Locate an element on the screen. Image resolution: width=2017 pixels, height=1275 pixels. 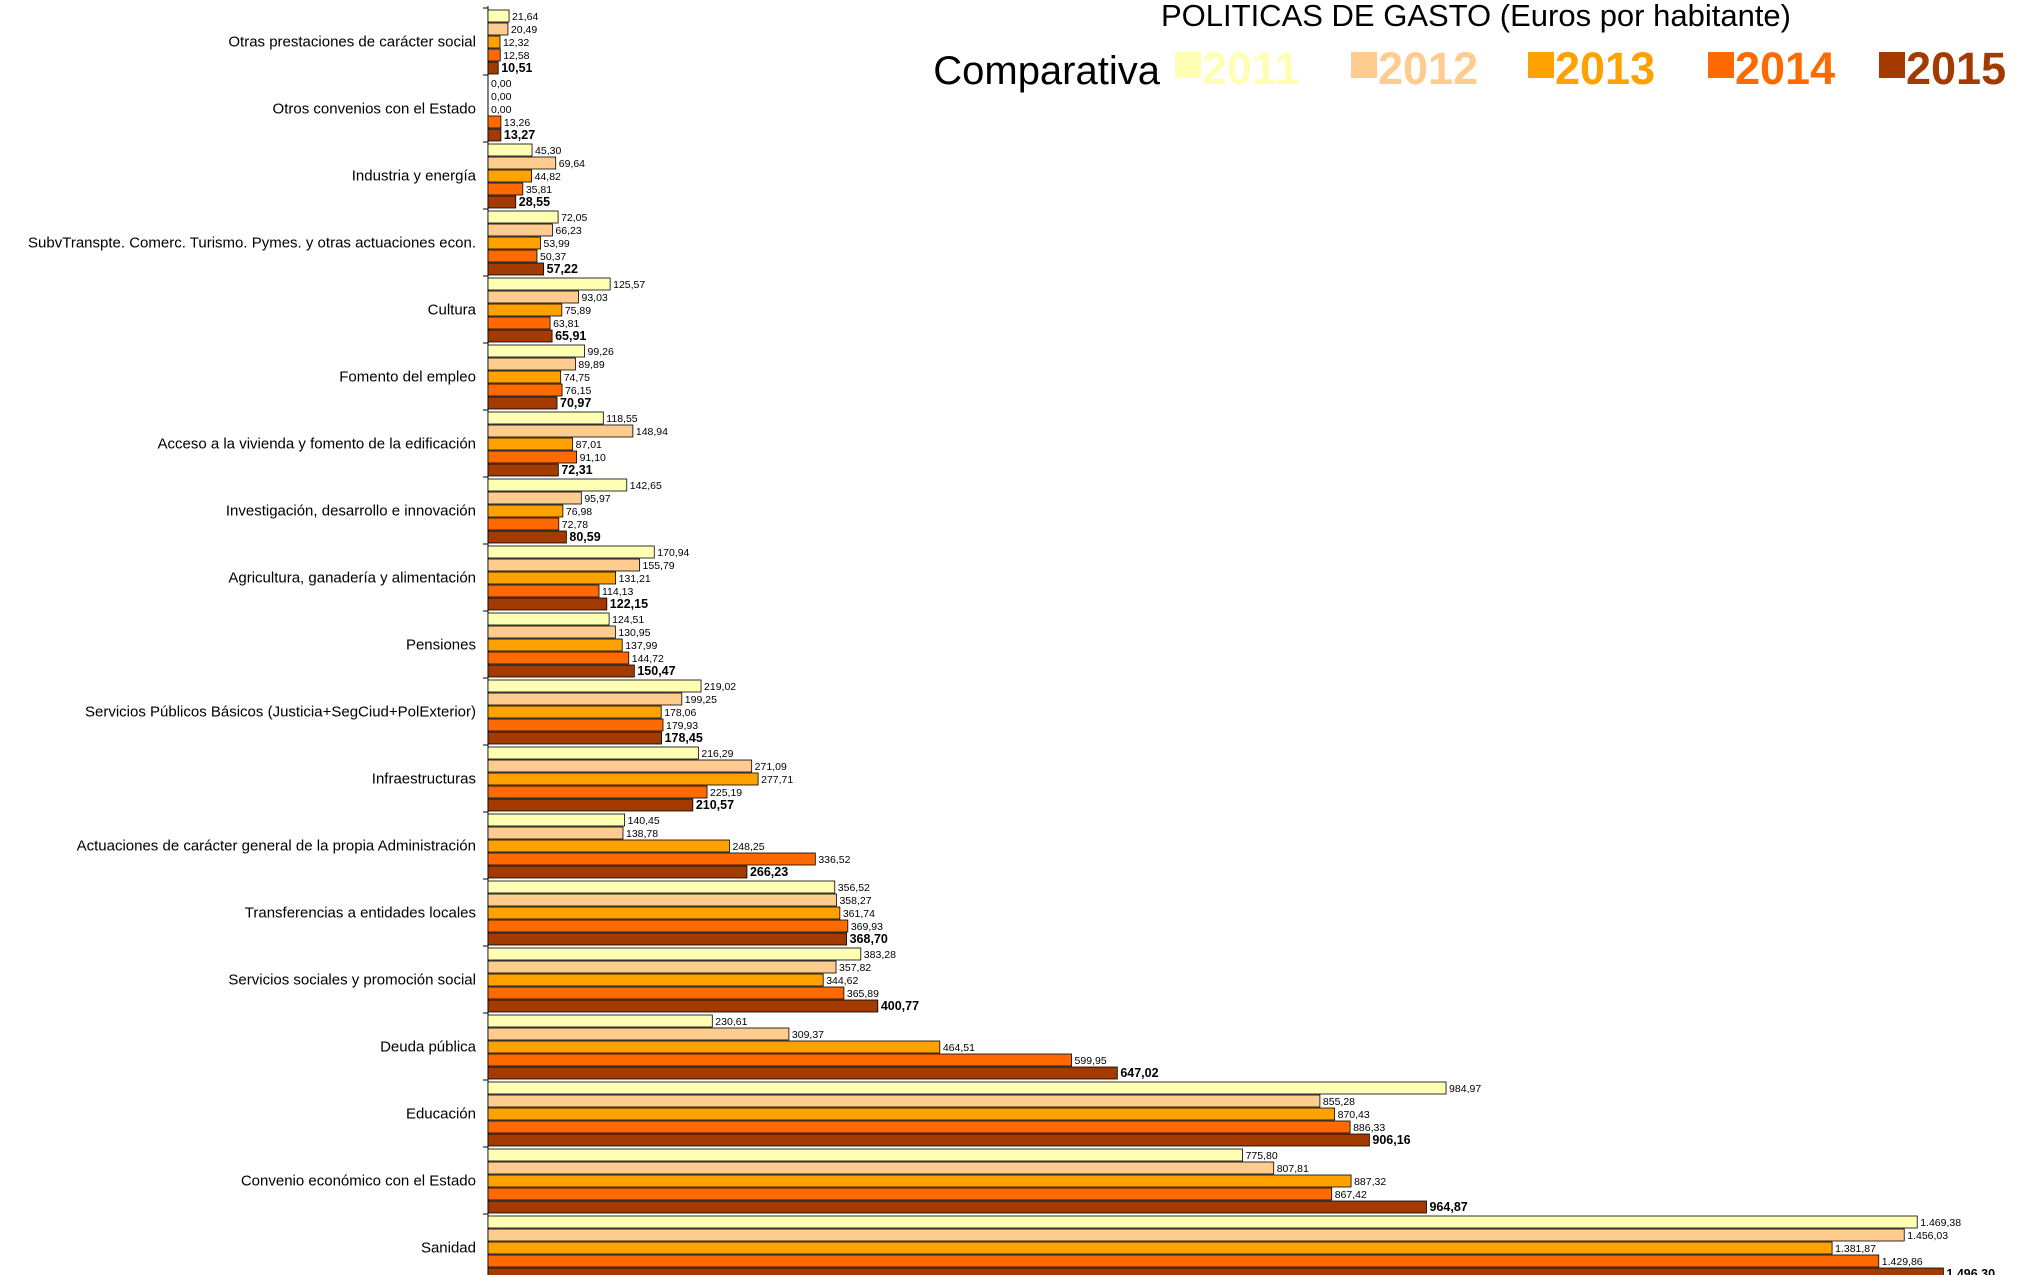
data-label-fomento-del-empleo-2013: 74,75 is located at coordinates (577, 378).